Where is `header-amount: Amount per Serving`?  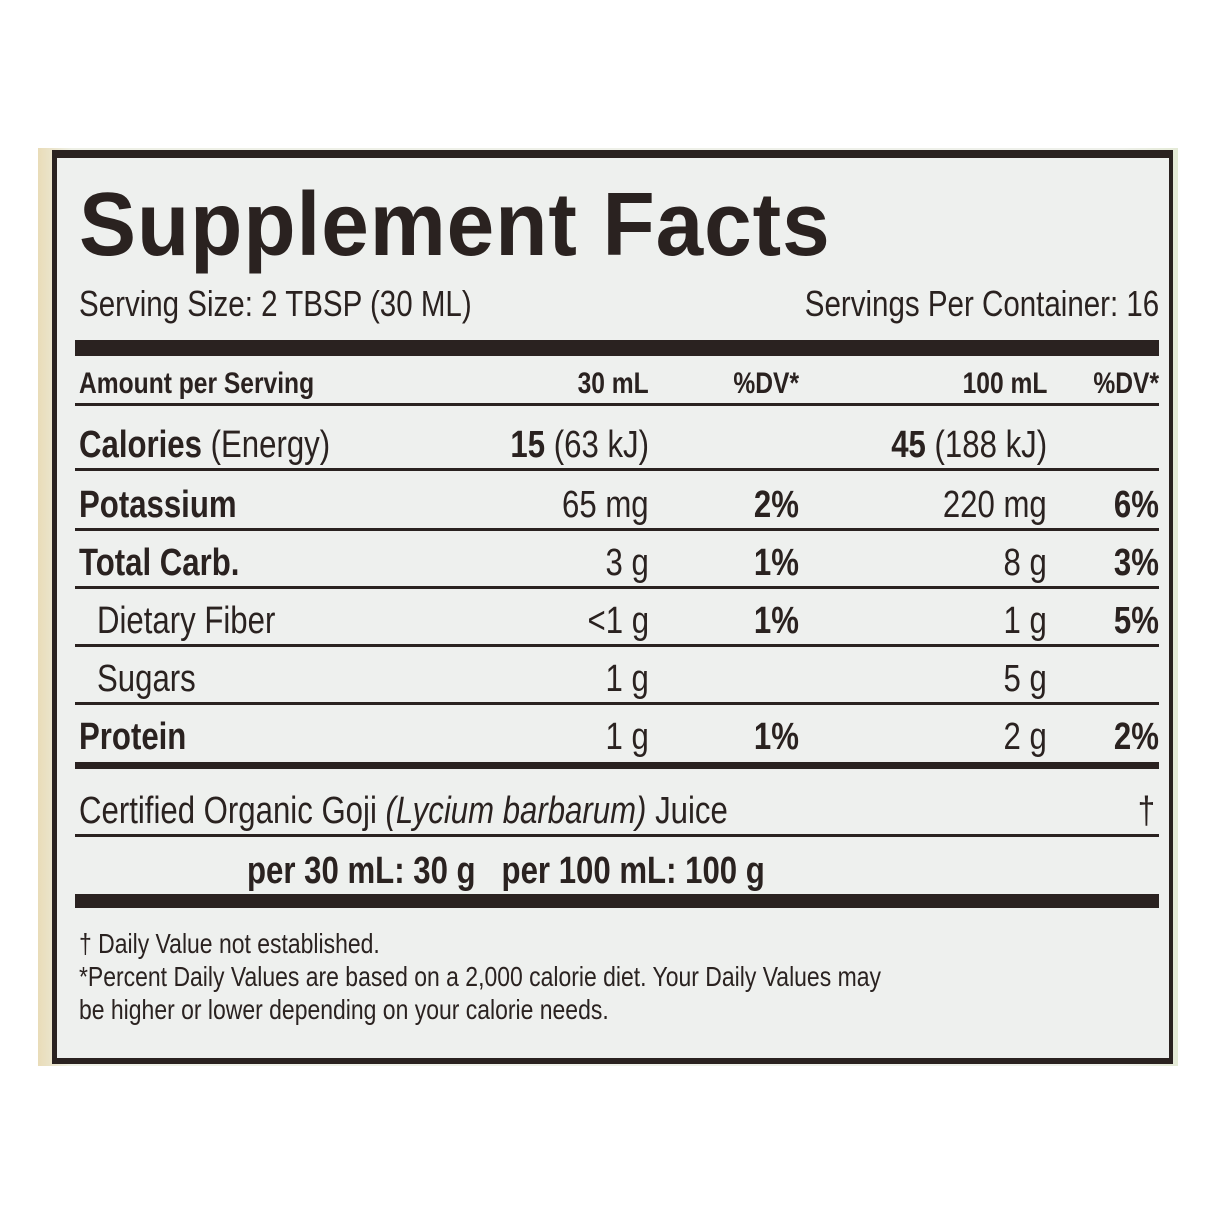 header-amount: Amount per Serving is located at coordinates (197, 383).